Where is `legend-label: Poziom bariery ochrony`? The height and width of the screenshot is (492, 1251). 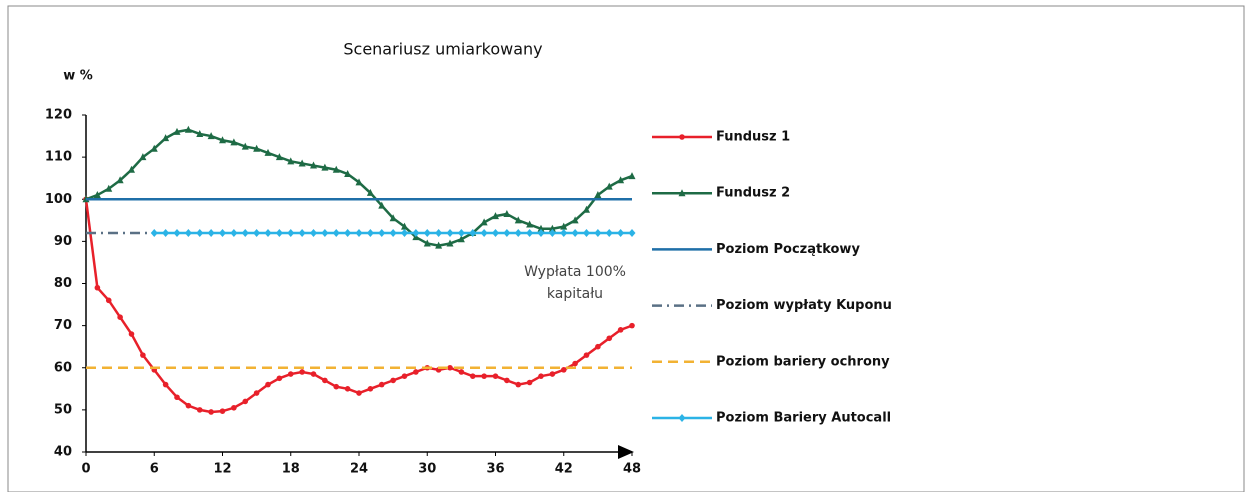 legend-label: Poziom bariery ochrony is located at coordinates (803, 361).